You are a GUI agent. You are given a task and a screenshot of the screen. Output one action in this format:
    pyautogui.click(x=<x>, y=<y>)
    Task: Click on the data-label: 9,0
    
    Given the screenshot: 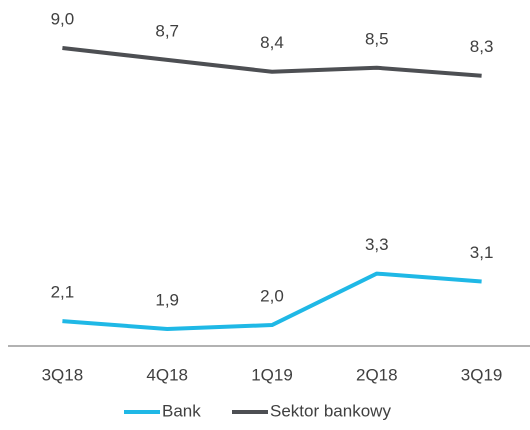 What is the action you would take?
    pyautogui.click(x=63, y=18)
    